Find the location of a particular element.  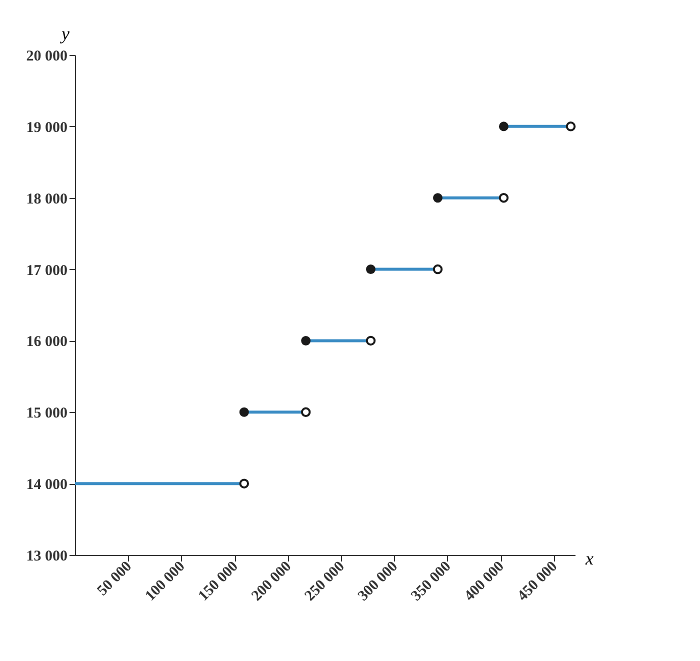

x-tick-label: 300 000 is located at coordinates (378, 581).